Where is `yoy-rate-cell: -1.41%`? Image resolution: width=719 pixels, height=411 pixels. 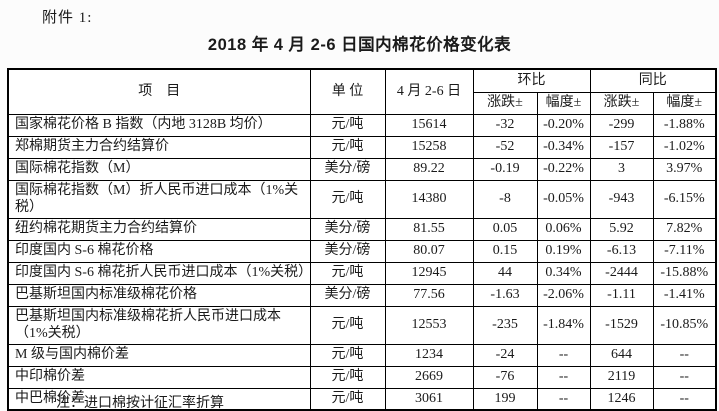
yoy-rate-cell: -1.41% is located at coordinates (684, 295).